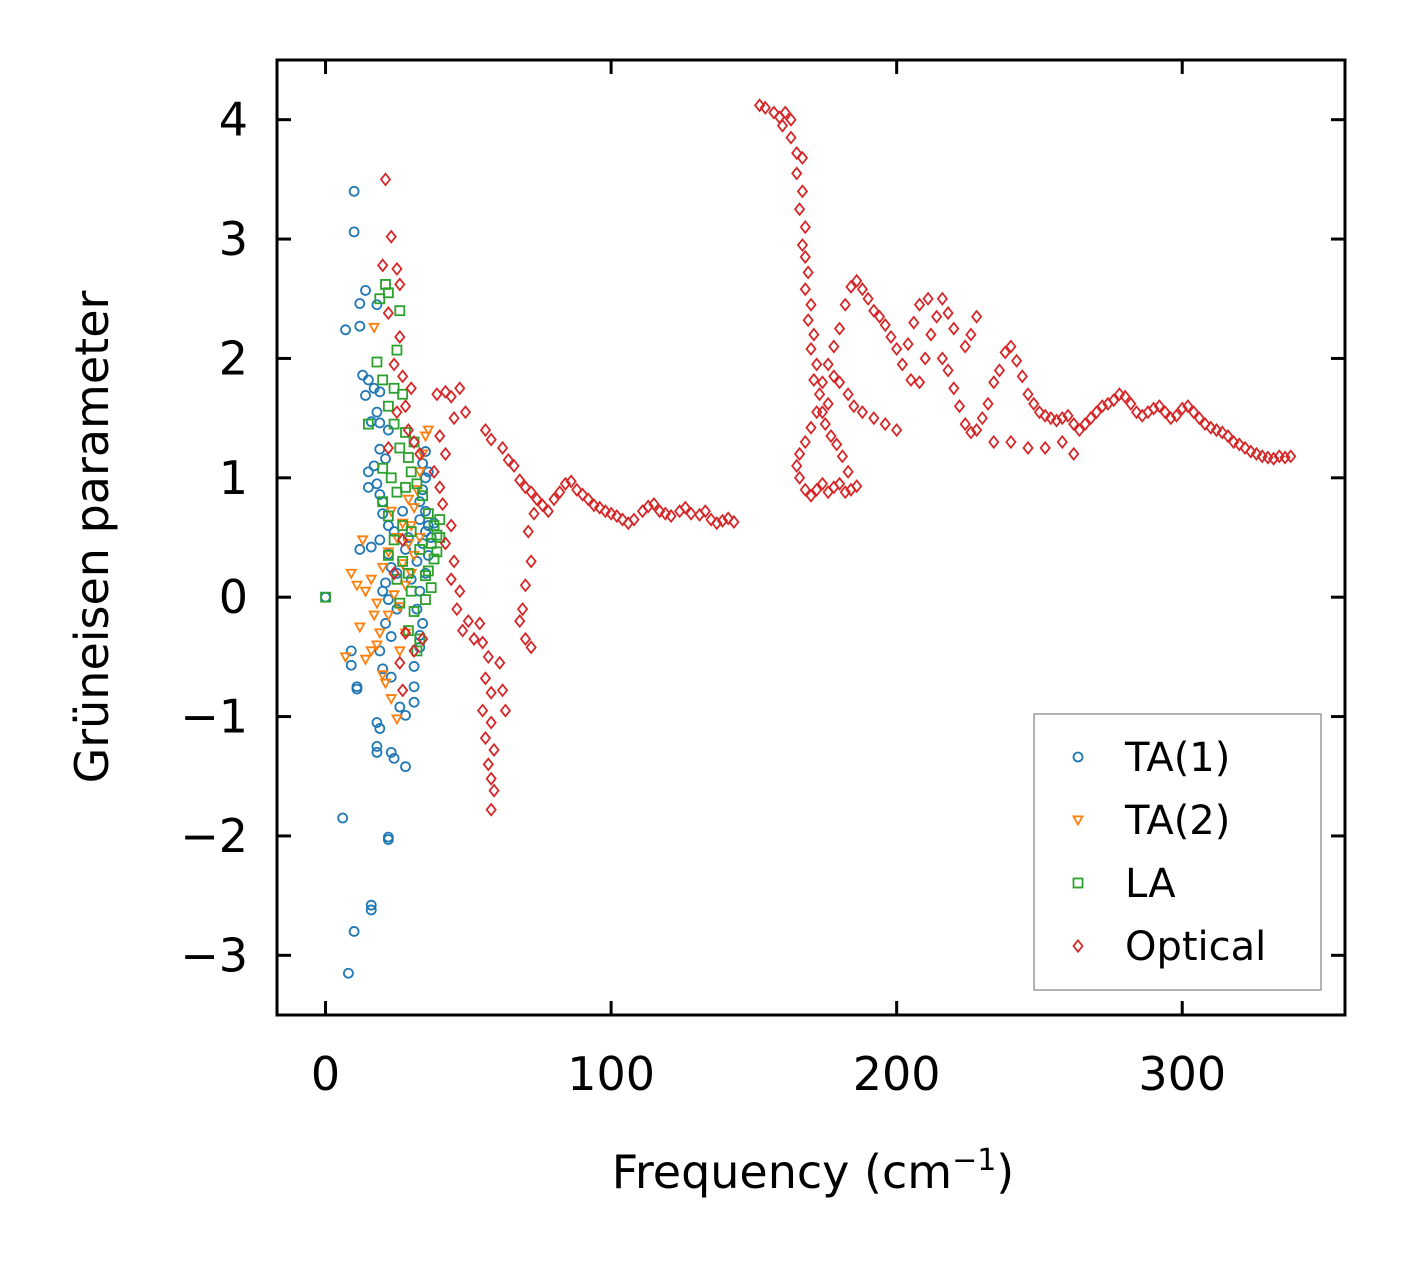 The width and height of the screenshot is (1406, 1264). Describe the element at coordinates (1078, 821) in the screenshot. I see `legend-marker-ta-2-` at that location.